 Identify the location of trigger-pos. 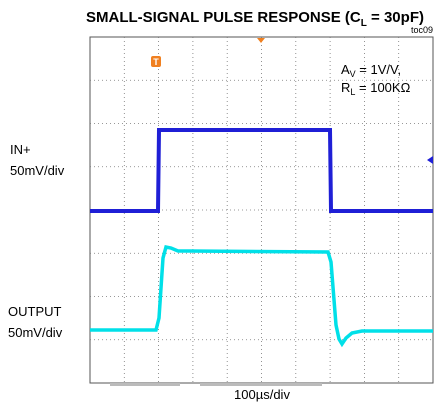
(261, 40).